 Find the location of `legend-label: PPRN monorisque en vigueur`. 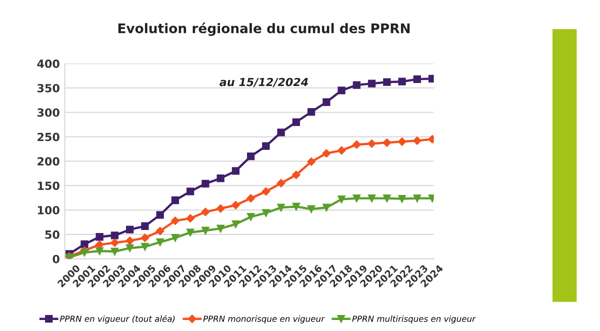

legend-label: PPRN monorisque en vigueur is located at coordinates (264, 319).